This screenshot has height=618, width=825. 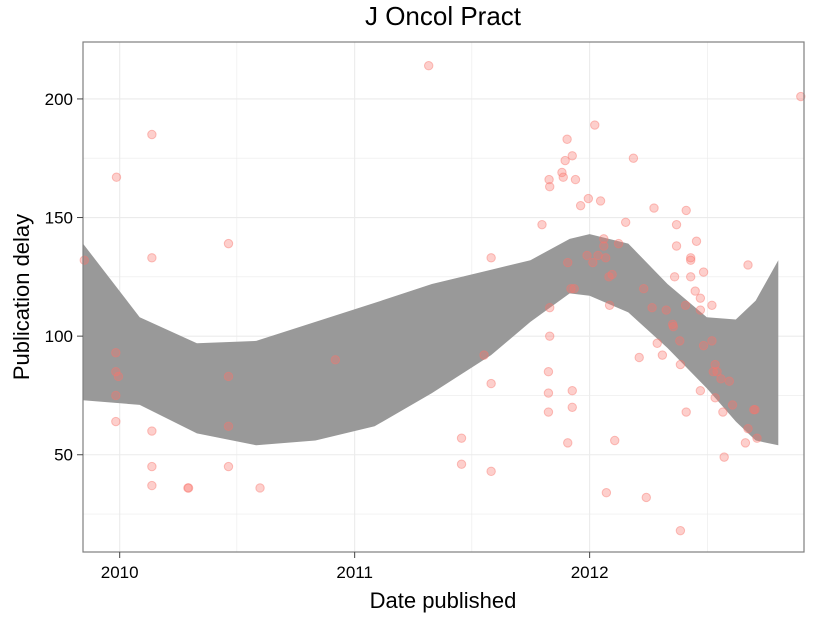 I want to click on chart-title: J Oncol Pract, so click(x=443, y=16).